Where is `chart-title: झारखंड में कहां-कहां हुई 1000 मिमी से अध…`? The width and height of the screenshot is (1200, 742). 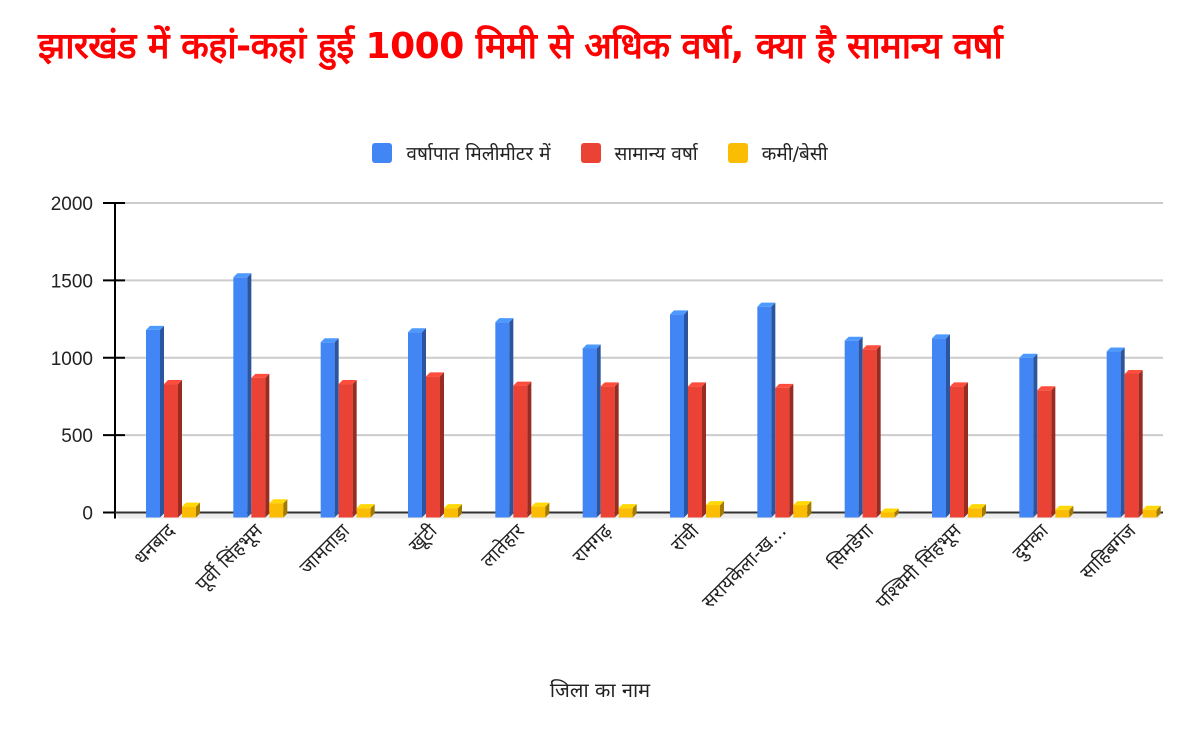
chart-title: झारखंड में कहां-कहां हुई 1000 मिमी से अध… is located at coordinates (520, 46).